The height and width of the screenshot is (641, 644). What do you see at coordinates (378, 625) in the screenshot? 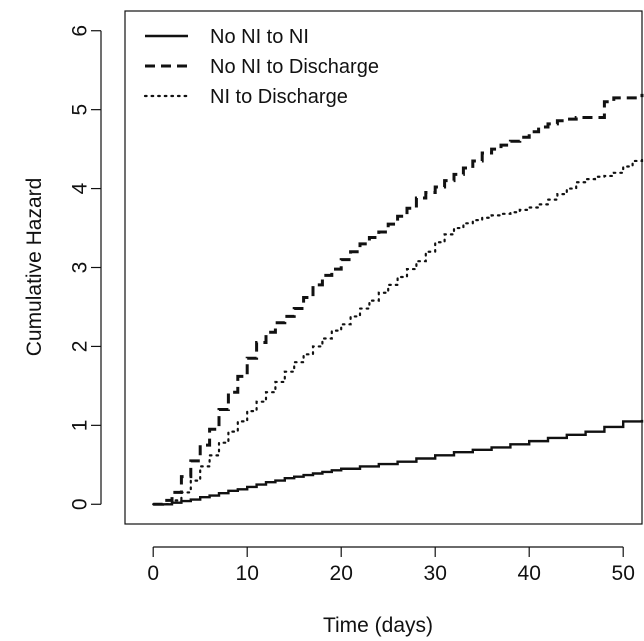
I see `x-axis-label: Time (days)` at bounding box center [378, 625].